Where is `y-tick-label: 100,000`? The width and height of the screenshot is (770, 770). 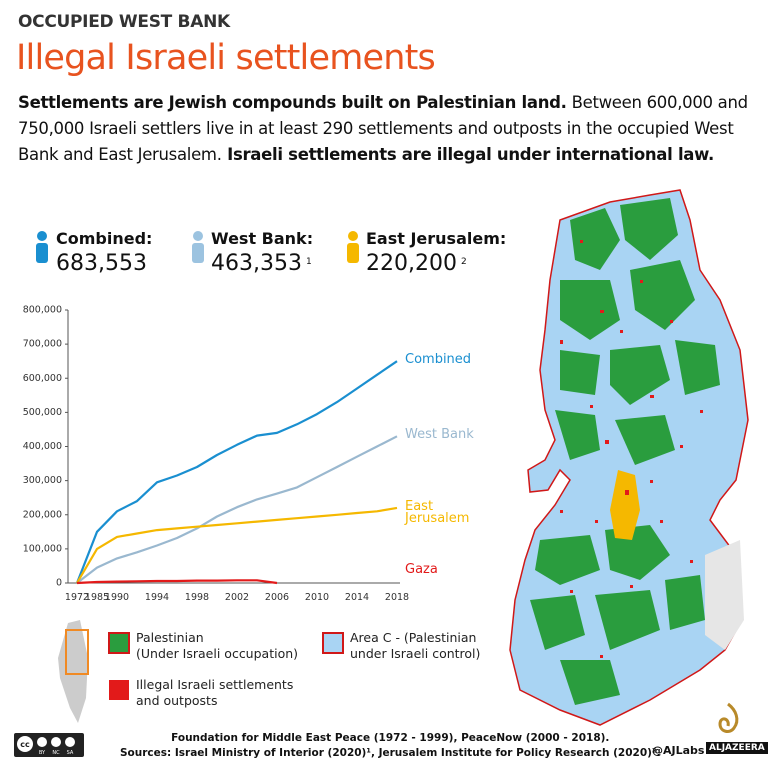
y-tick-label: 100,000 is located at coordinates (42, 548).